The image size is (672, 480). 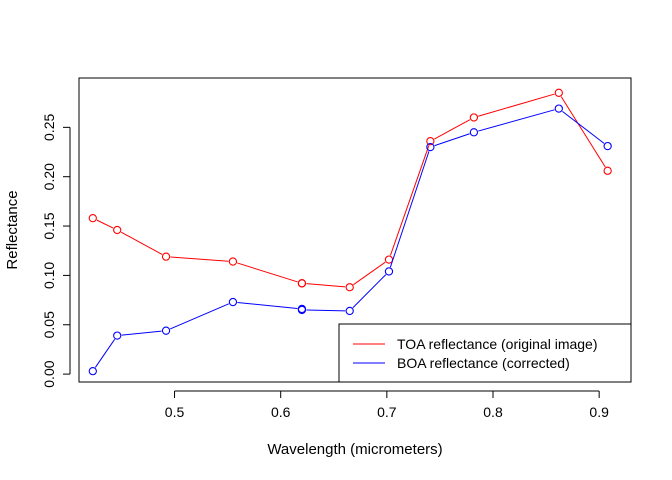 I want to click on x-axis-title: Wavelength (micrometers), so click(x=354, y=449).